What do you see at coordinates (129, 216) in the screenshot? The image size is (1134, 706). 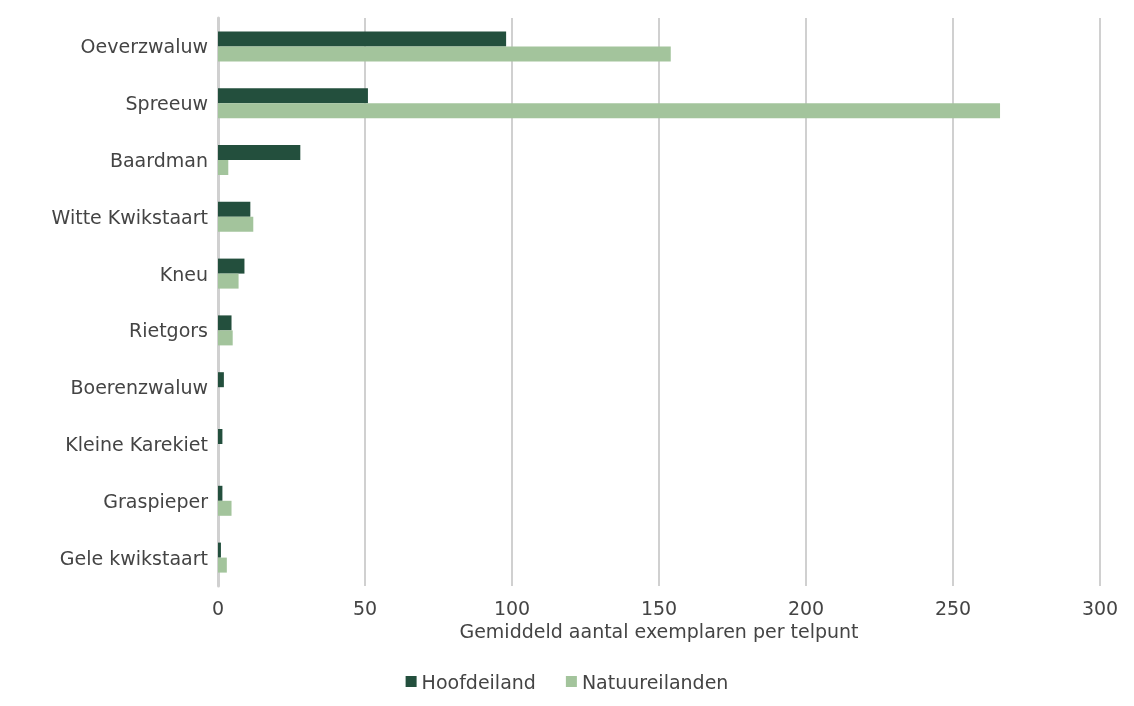 I see `y-tick-label: Witte Kwikstaart` at bounding box center [129, 216].